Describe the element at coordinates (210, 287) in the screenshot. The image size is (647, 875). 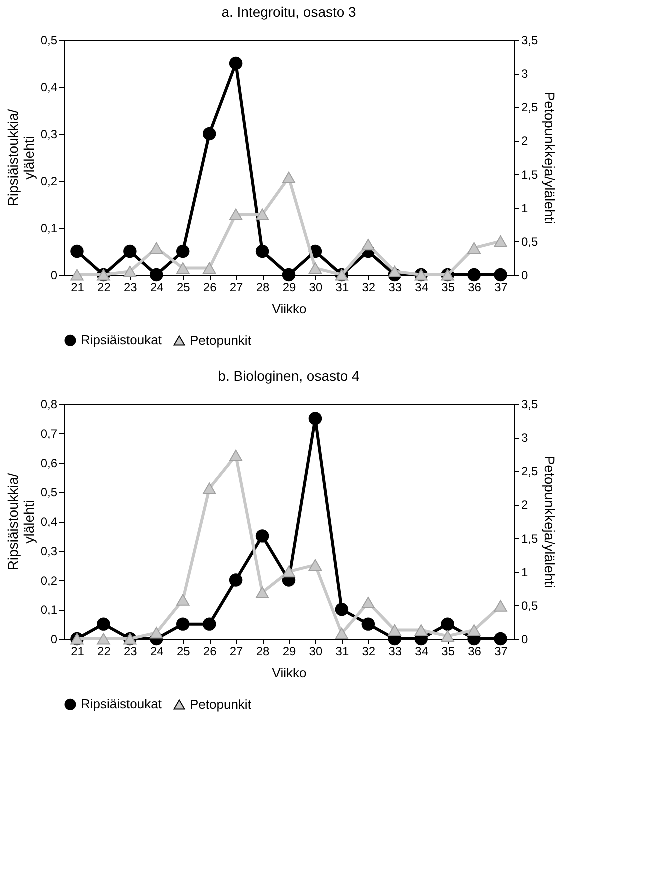
I see `x-tick-label: 26` at that location.